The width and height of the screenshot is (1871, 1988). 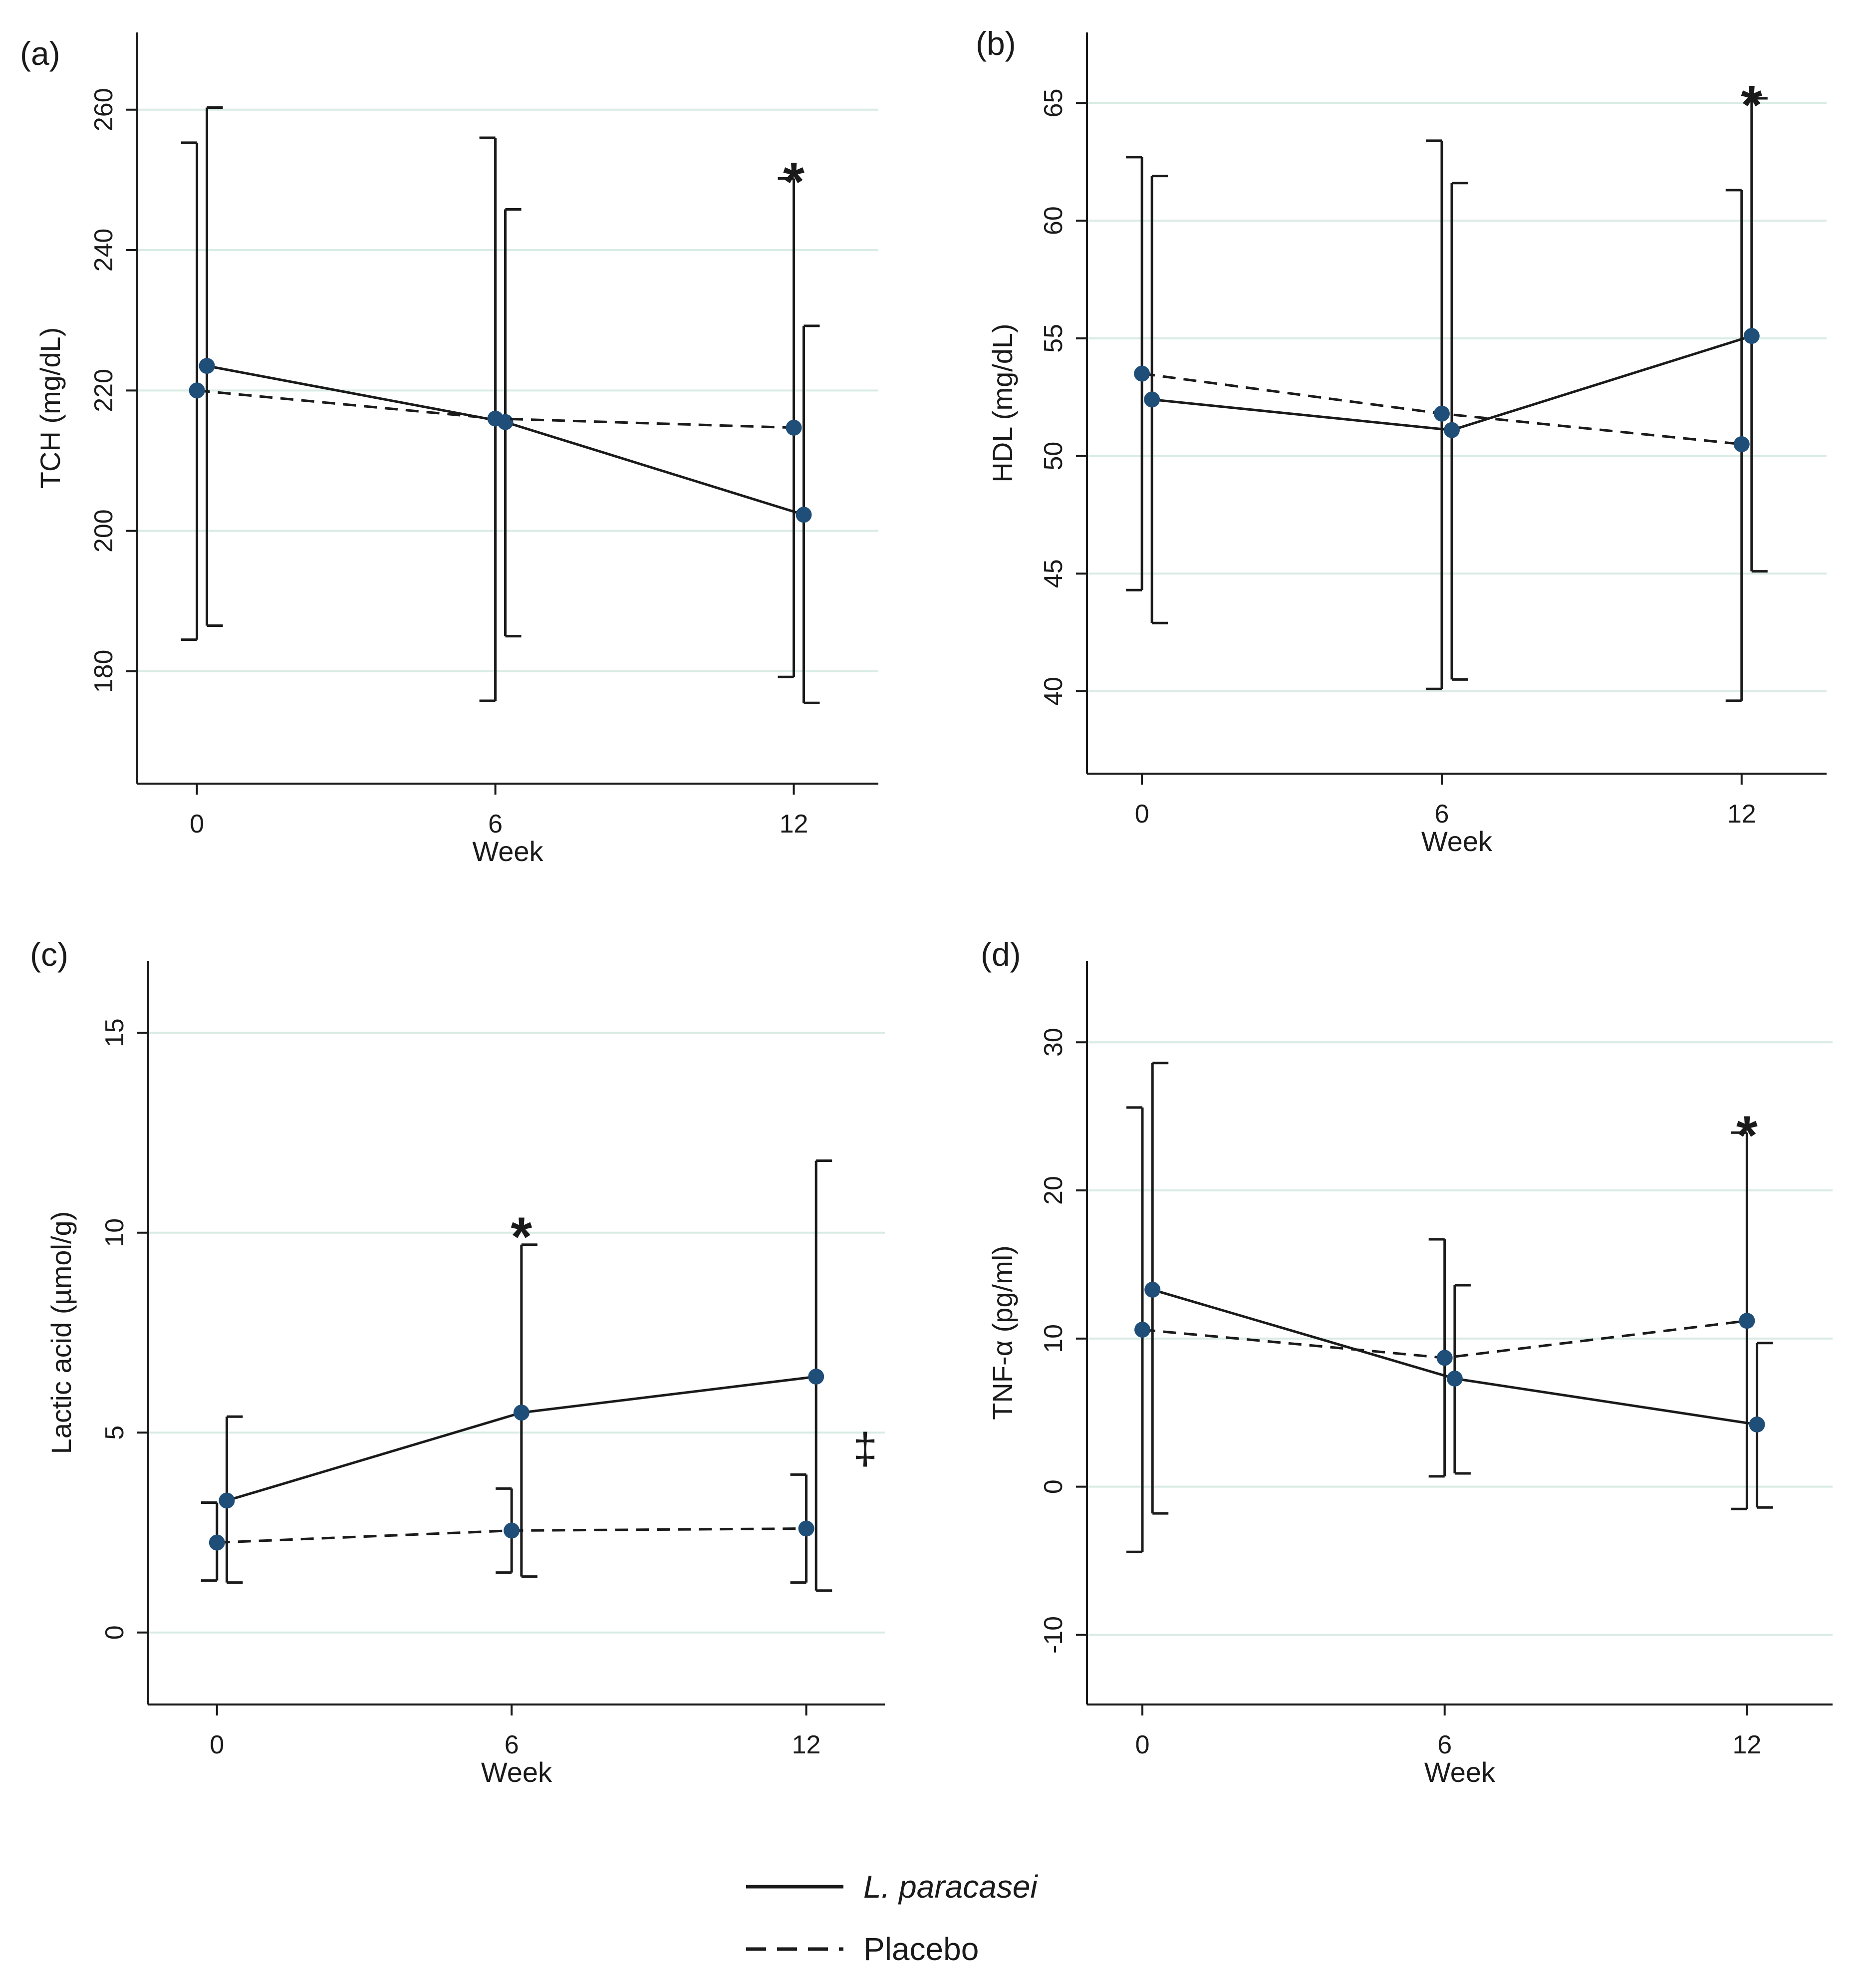 What do you see at coordinates (114, 1032) in the screenshot?
I see `y-tick-label: 15` at bounding box center [114, 1032].